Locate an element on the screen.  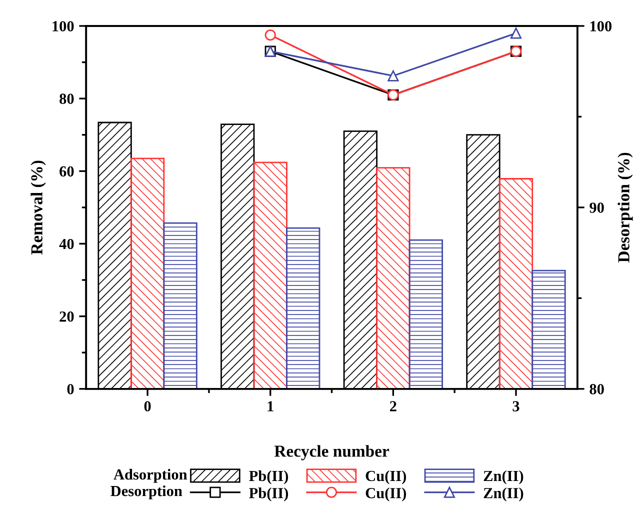
x-tick-label: 3 is located at coordinates (516, 406).